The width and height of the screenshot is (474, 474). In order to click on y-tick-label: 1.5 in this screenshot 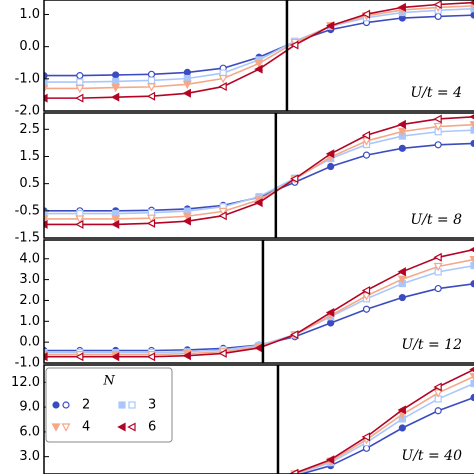, I will do `click(29, 156)`.